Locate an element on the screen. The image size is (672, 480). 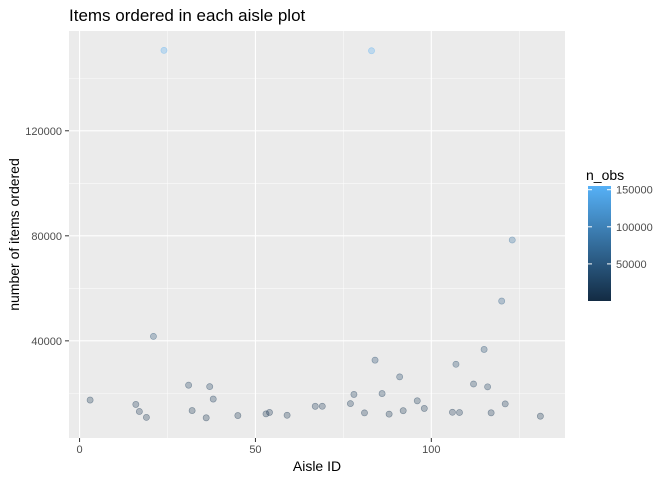
legend-tick-label: 150000 is located at coordinates (634, 191).